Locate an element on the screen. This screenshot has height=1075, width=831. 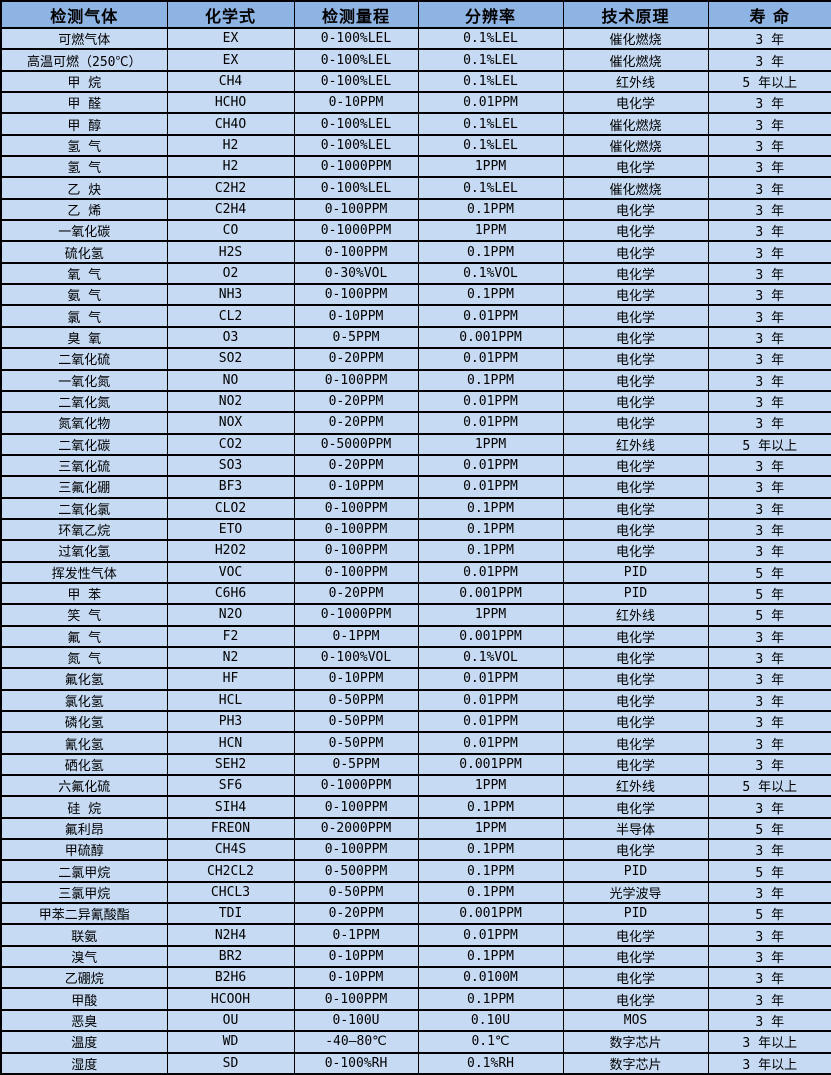
formula-cell: N2H4 is located at coordinates (230, 935).